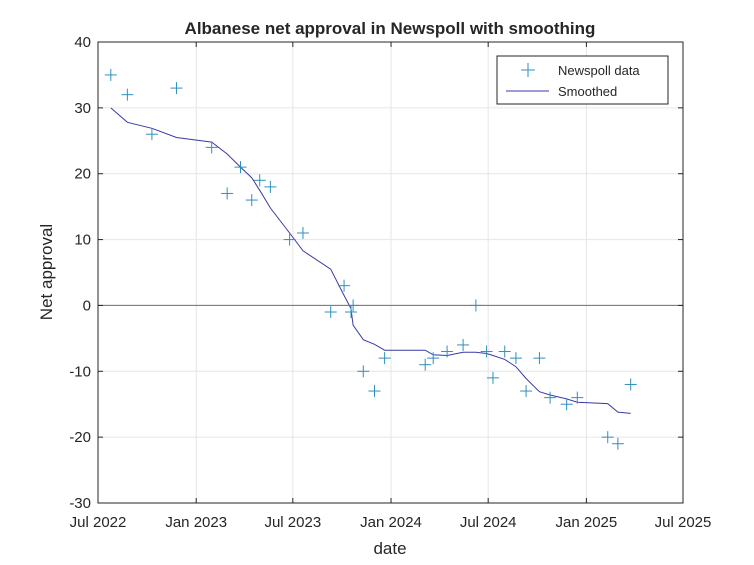  Describe the element at coordinates (528, 70) in the screenshot. I see `legend-marker-sample` at that location.